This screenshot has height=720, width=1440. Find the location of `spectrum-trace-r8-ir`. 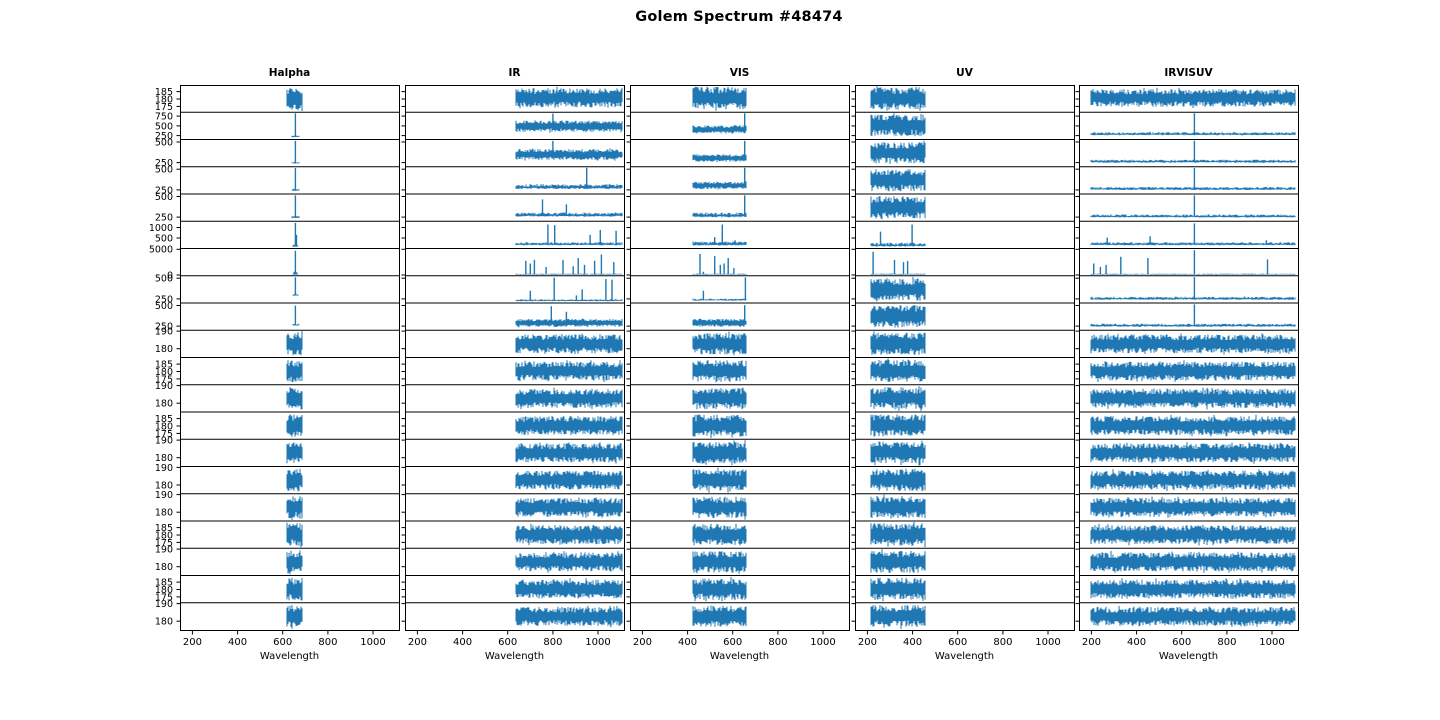

spectrum-trace-r8-ir is located at coordinates (569, 300).